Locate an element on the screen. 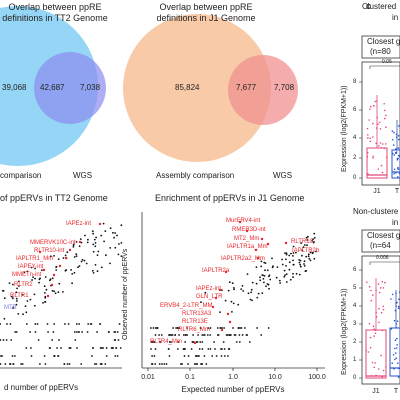 The width and height of the screenshot is (400, 400). venn-right-count-left: 85,824 is located at coordinates (187, 87).